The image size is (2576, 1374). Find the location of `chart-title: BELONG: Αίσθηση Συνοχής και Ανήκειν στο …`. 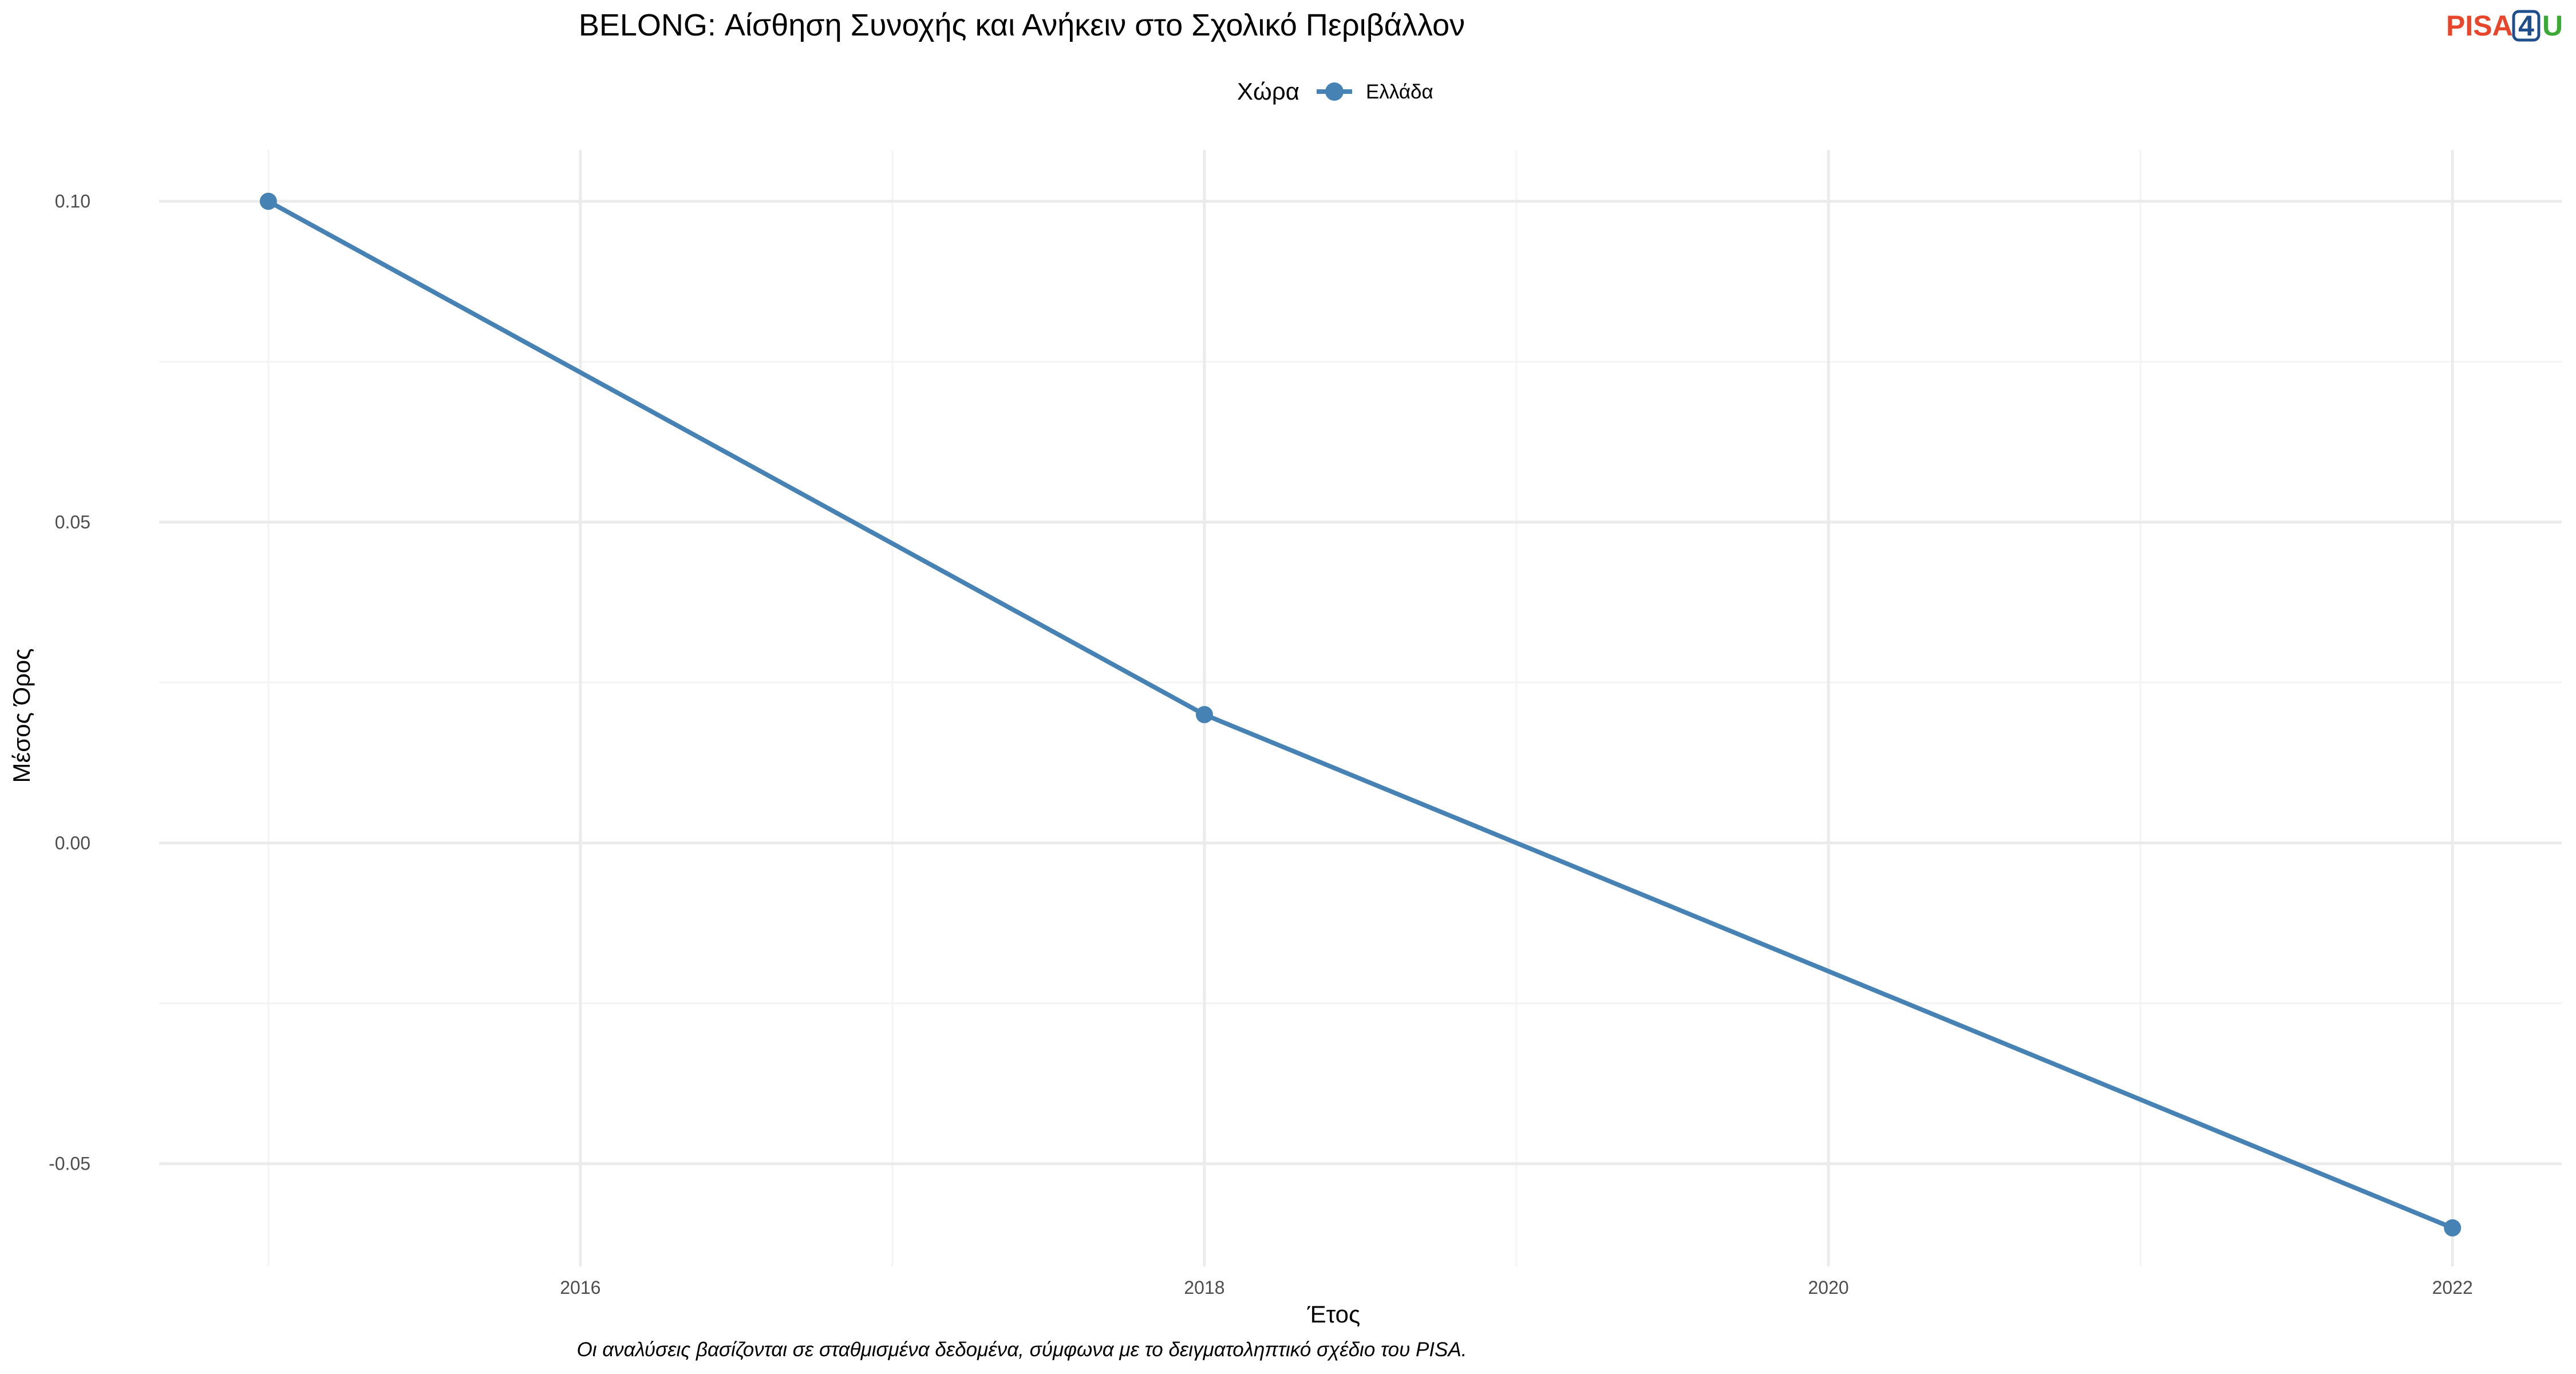

chart-title: BELONG: Αίσθηση Συνοχής και Ανήκειν στο … is located at coordinates (1022, 25).